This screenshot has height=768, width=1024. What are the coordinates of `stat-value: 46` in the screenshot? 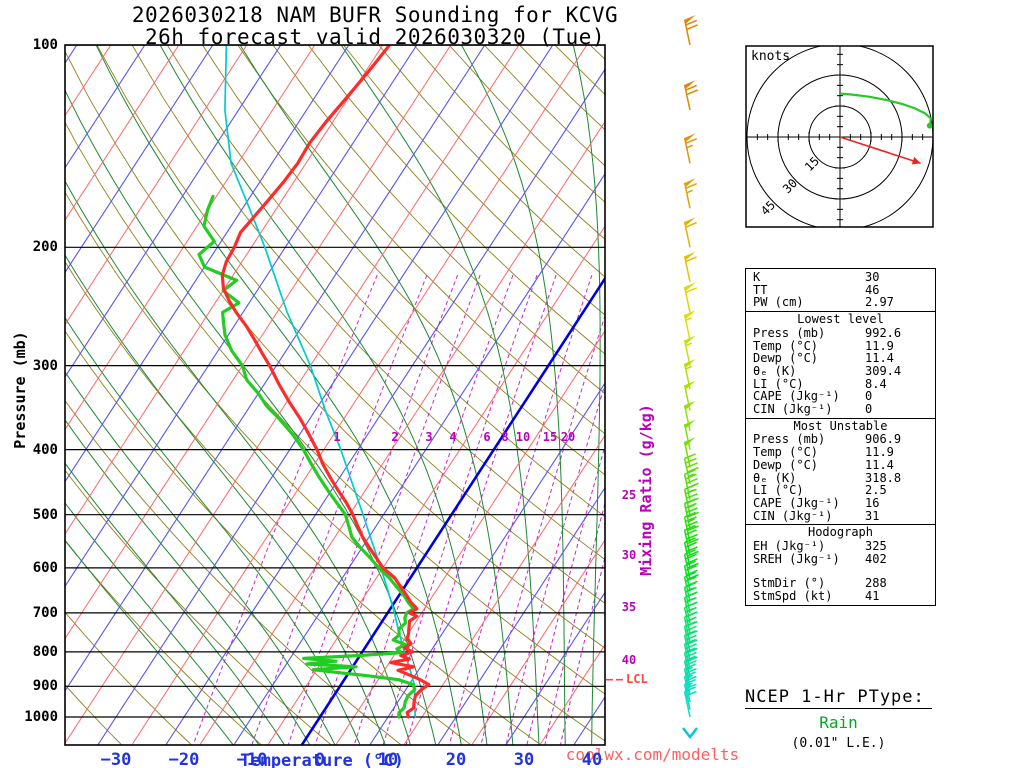 It's located at (872, 289).